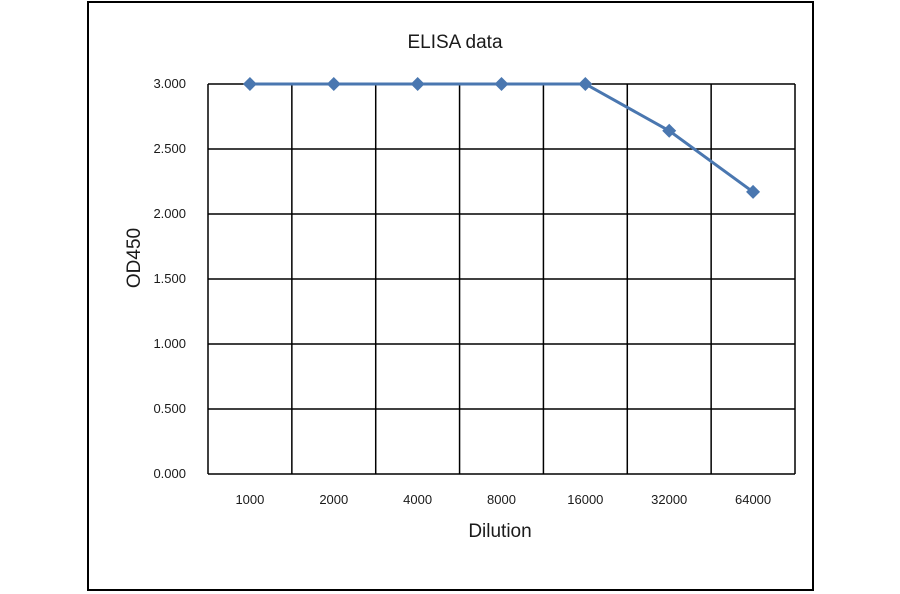  Describe the element at coordinates (417, 499) in the screenshot. I see `x-tick-label: 4000` at that location.